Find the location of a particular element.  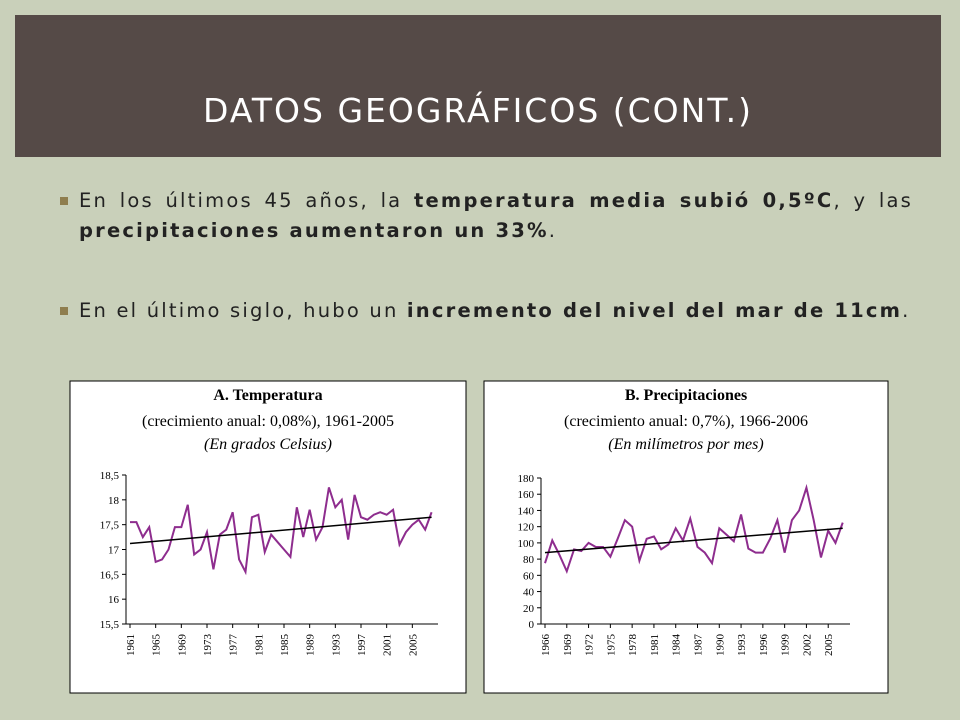

bold-text: incremento del nivel del mar de 11cm is located at coordinates (654, 310).